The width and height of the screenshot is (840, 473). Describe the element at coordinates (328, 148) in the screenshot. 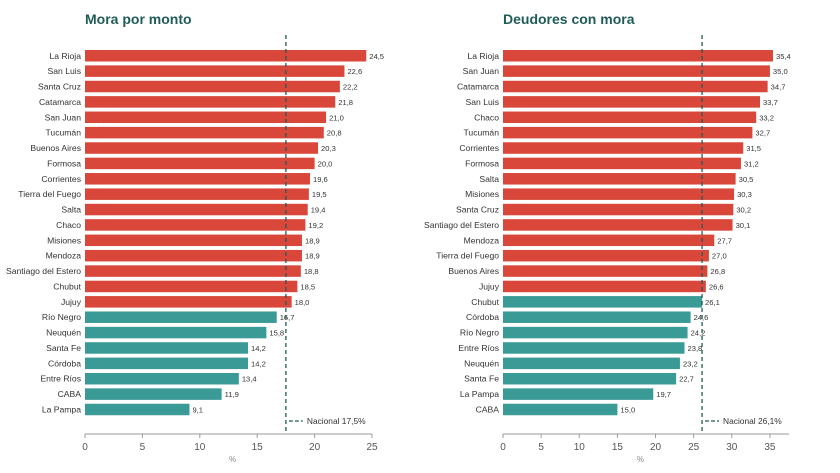

I see `value-label: 20,3` at that location.